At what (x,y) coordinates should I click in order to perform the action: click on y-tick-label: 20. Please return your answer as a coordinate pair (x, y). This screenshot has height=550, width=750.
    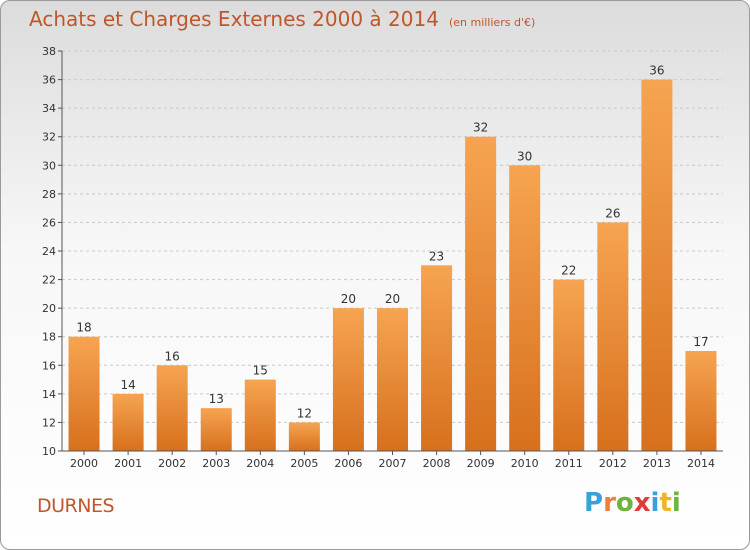
    Looking at the image, I should click on (49, 308).